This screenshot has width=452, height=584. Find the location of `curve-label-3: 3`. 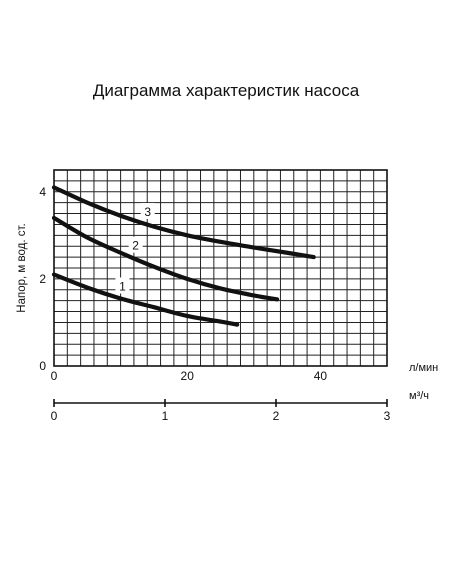

curve-label-3: 3 is located at coordinates (147, 212).